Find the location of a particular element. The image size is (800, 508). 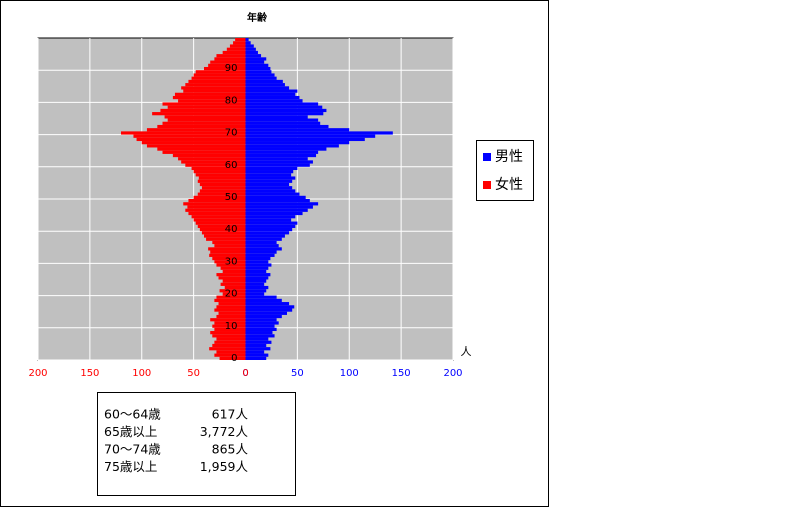

x-axis-unit: 人 is located at coordinates (466, 351).